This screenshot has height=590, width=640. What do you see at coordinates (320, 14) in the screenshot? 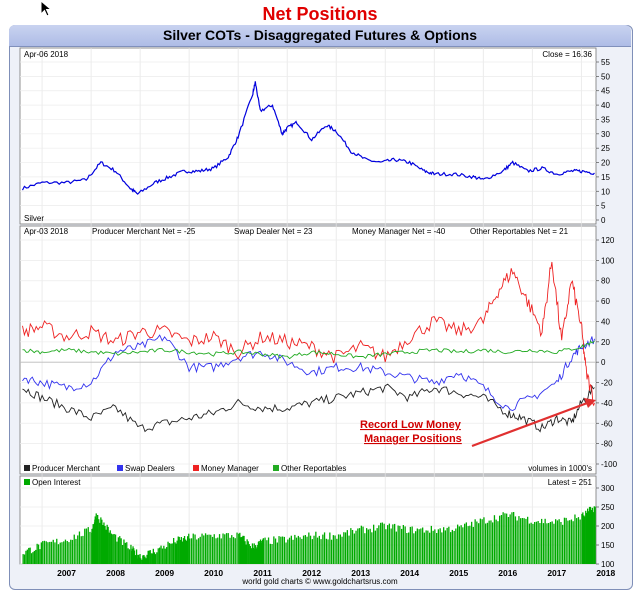
I see `page-heading: Net Positions` at bounding box center [320, 14].